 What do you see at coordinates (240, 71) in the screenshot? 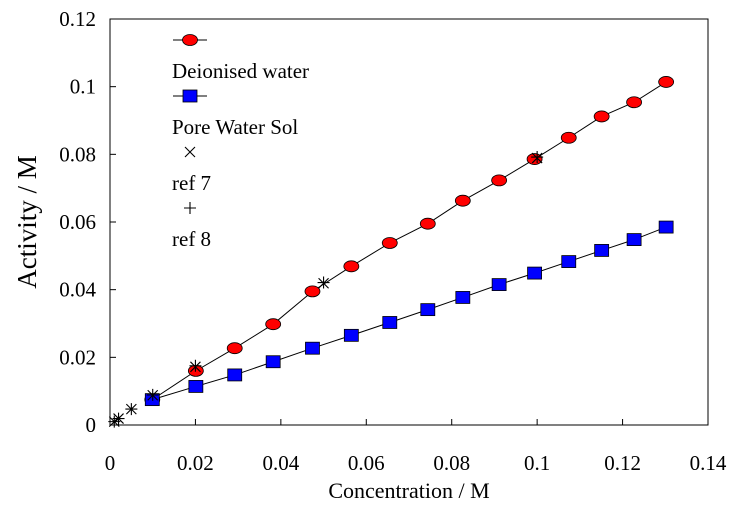
I see `legend-label: Deionised water` at bounding box center [240, 71].